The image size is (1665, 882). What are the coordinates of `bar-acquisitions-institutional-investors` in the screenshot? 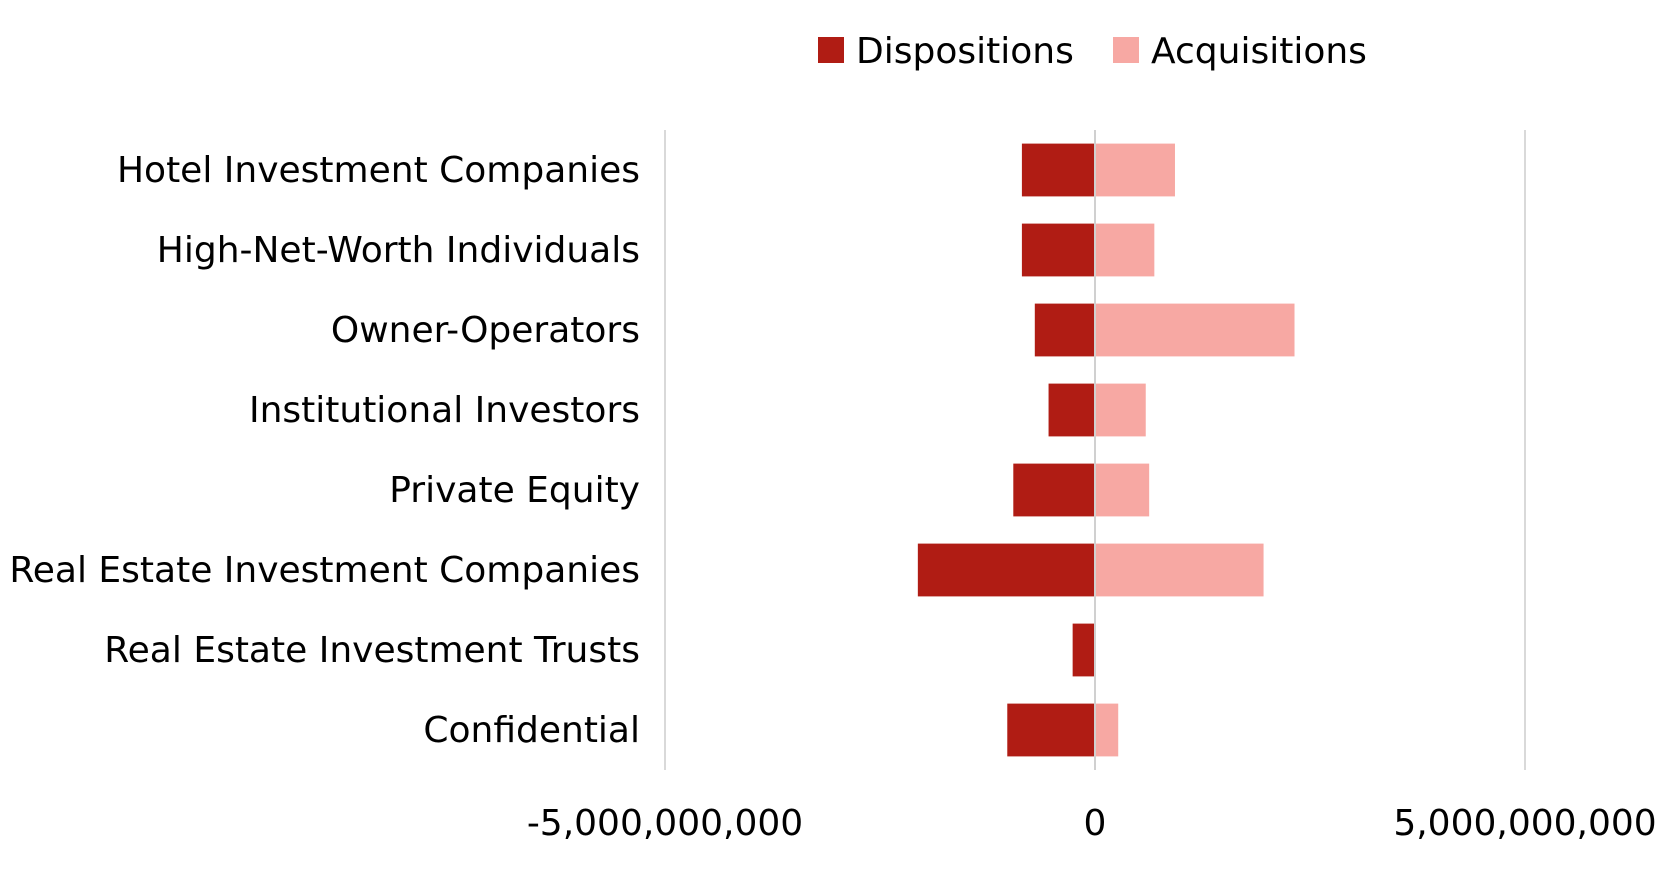 It's located at (1120, 410).